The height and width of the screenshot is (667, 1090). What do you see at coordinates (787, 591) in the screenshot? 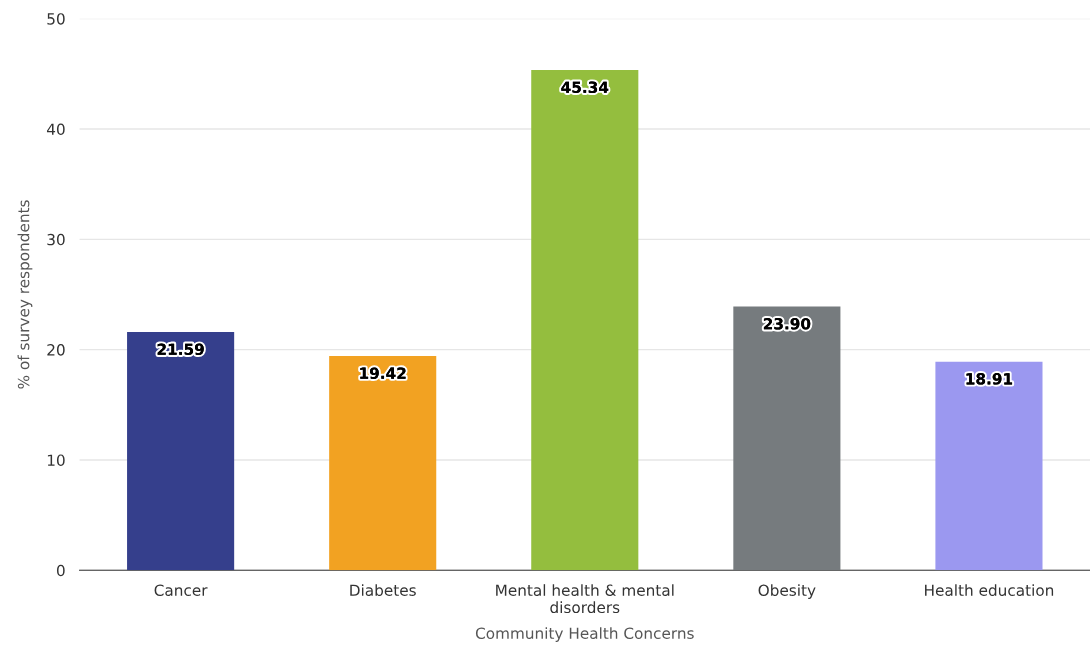
I see `x-tick-label: Obesity` at bounding box center [787, 591].